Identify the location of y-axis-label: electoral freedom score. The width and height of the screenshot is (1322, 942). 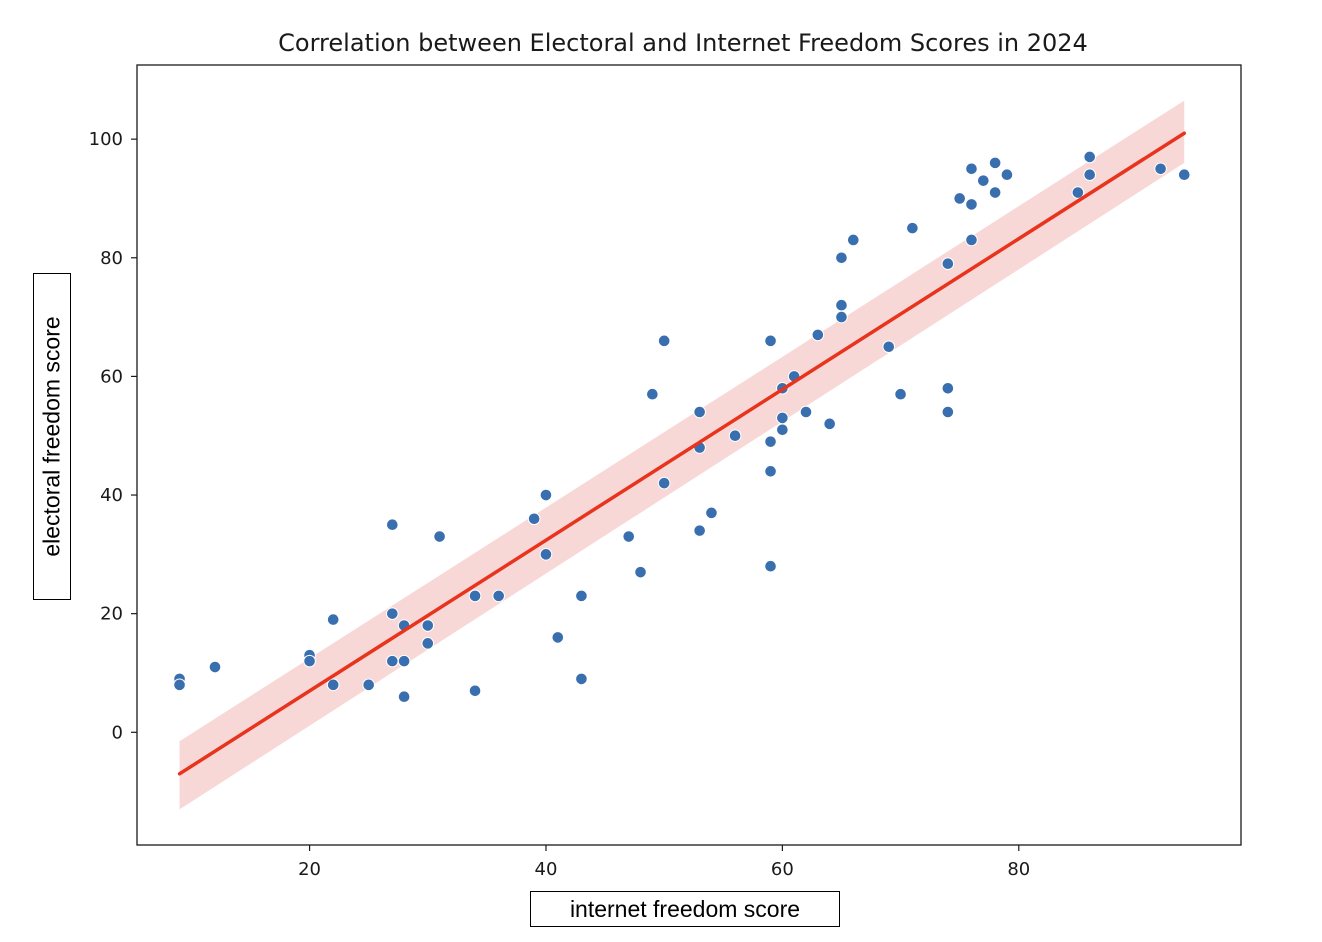
(52, 436).